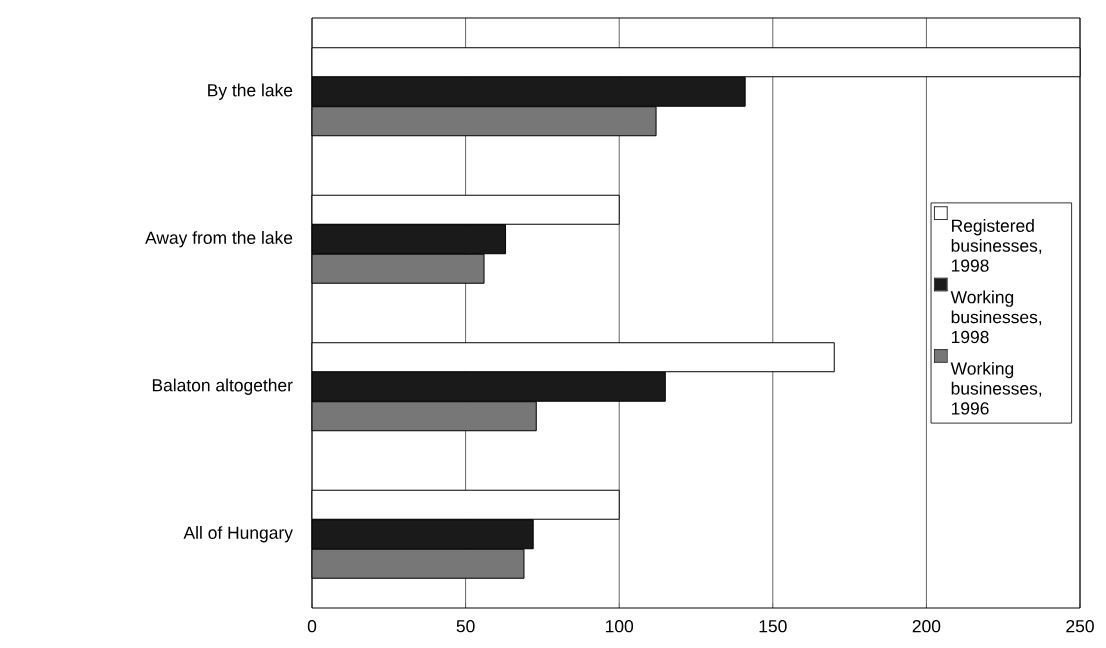  Describe the element at coordinates (996, 245) in the screenshot. I see `legend-label: Registered businesses, 1998` at that location.